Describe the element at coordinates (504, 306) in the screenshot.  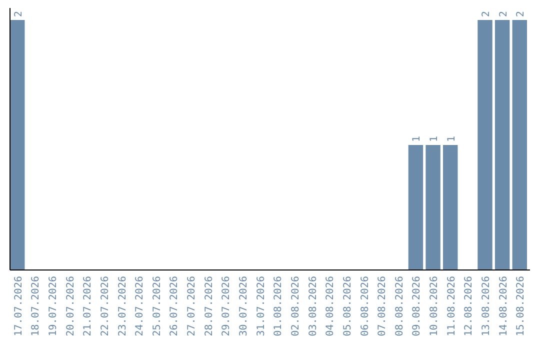
I see `x-tick-label: 14.08.2026` at that location.